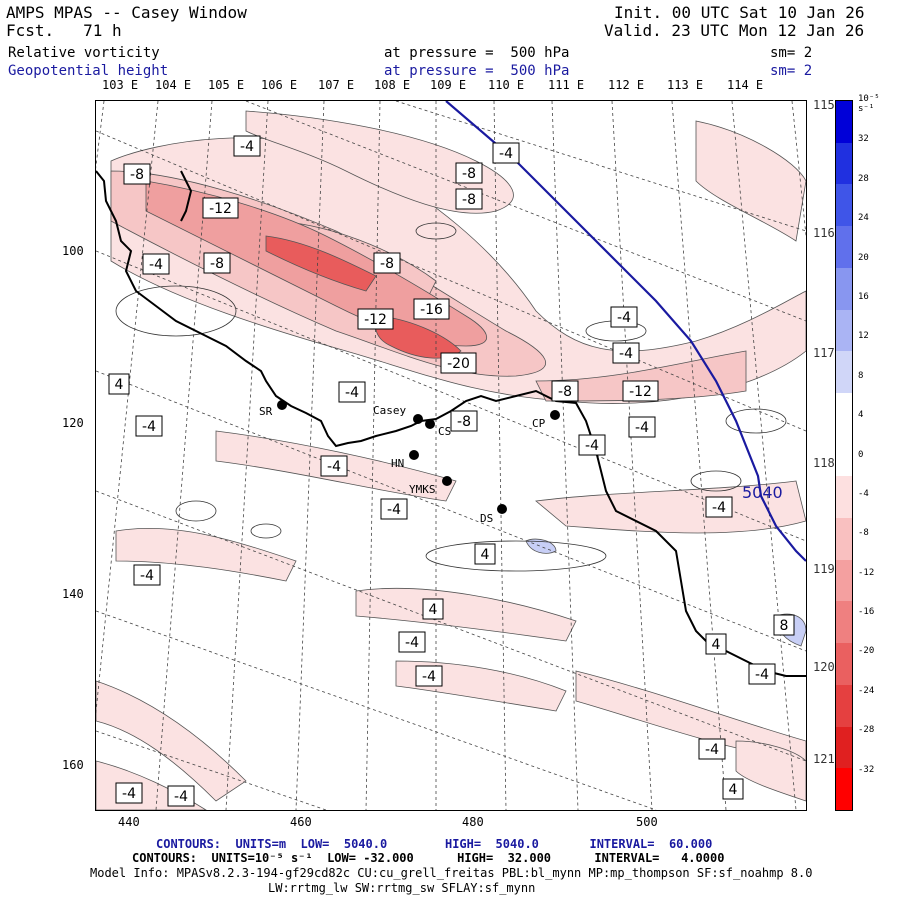  Describe the element at coordinates (866, 651) in the screenshot. I see `colorbar-label: -20` at that location.